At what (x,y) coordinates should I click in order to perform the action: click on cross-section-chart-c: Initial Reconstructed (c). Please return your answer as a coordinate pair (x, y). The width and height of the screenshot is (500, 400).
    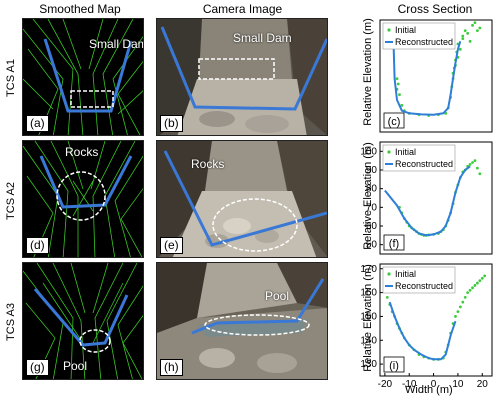
    Looking at the image, I should click on (436, 76).